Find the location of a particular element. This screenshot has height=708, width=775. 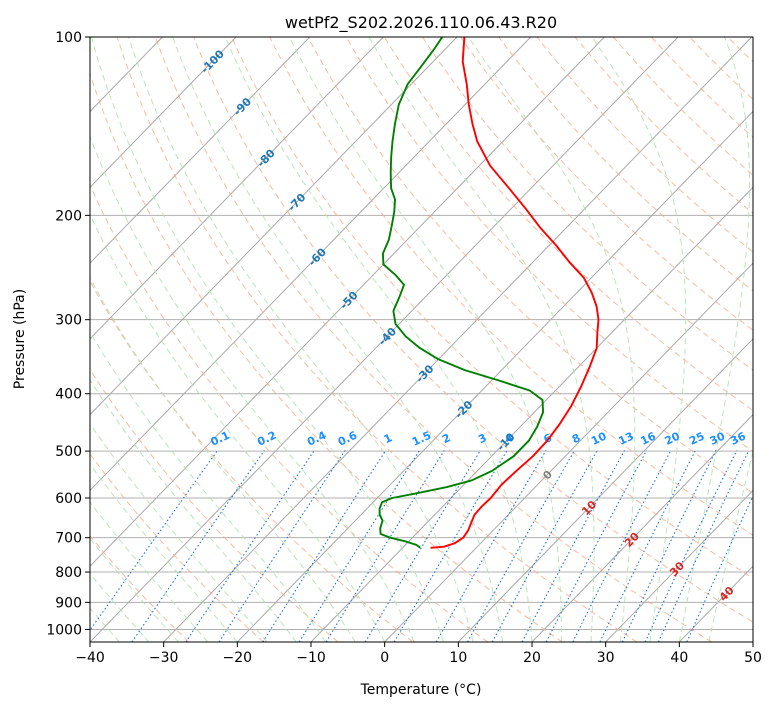

y-tick-label: 400 is located at coordinates (68, 395).